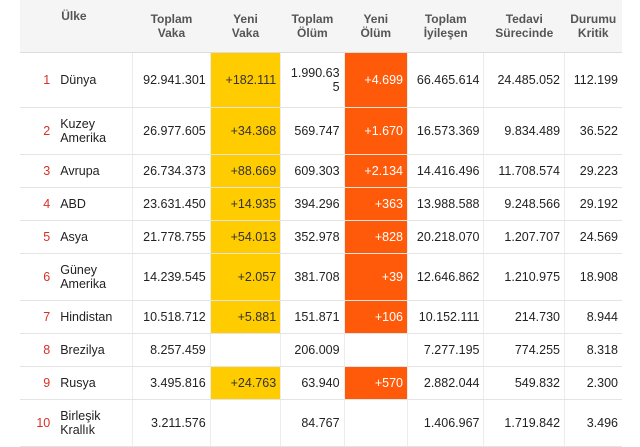  What do you see at coordinates (445, 33) in the screenshot?
I see `header-label-line: İyileşen` at bounding box center [445, 33].